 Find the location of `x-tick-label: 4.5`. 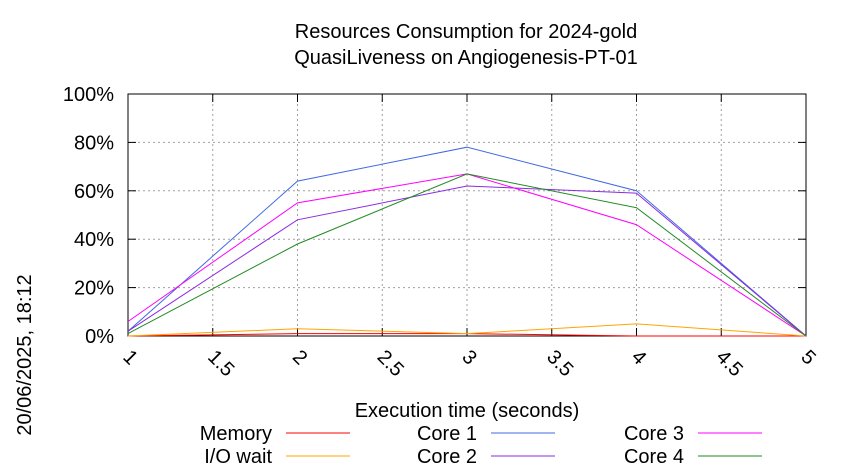

x-tick-label: 4.5 is located at coordinates (729, 363).